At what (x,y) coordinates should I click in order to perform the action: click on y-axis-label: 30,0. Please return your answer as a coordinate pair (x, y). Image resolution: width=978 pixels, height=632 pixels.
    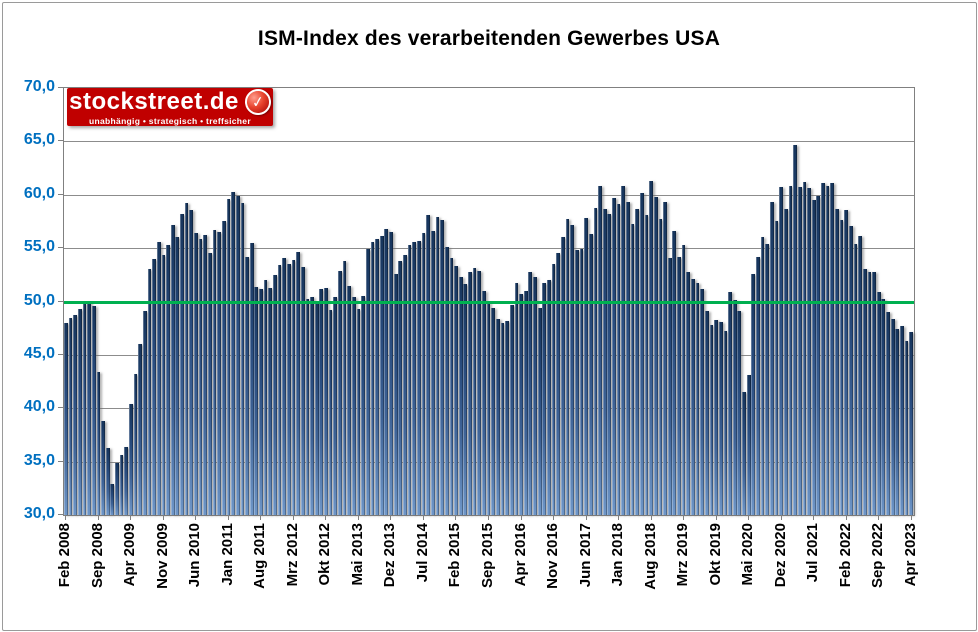
    Looking at the image, I should click on (39, 513).